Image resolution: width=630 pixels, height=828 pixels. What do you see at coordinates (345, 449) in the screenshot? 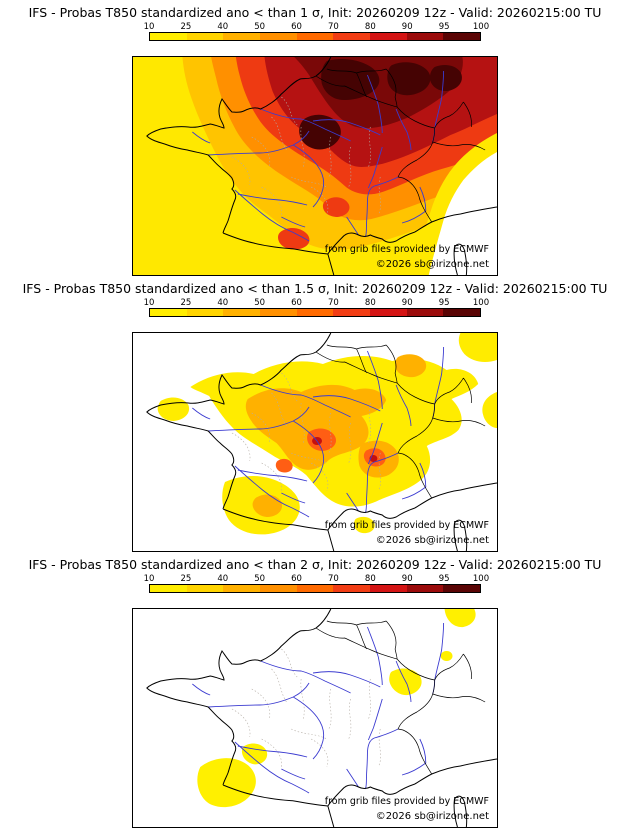
I see `prob-fill-85-dots` at bounding box center [345, 449].